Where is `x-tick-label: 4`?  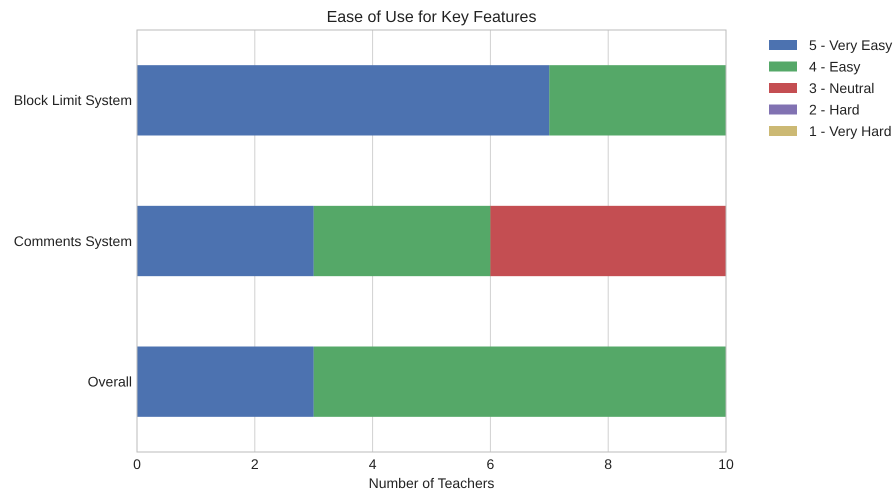 x-tick-label: 4 is located at coordinates (372, 464).